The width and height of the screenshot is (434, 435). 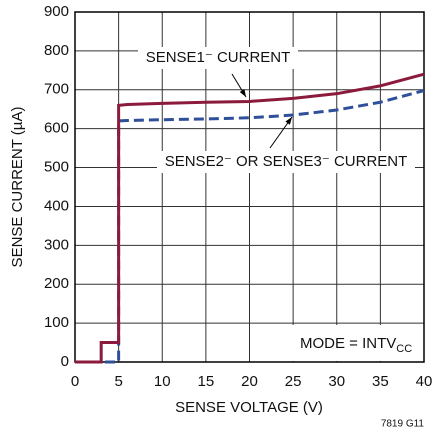 I want to click on y-tick-label: 100, so click(x=56, y=322).